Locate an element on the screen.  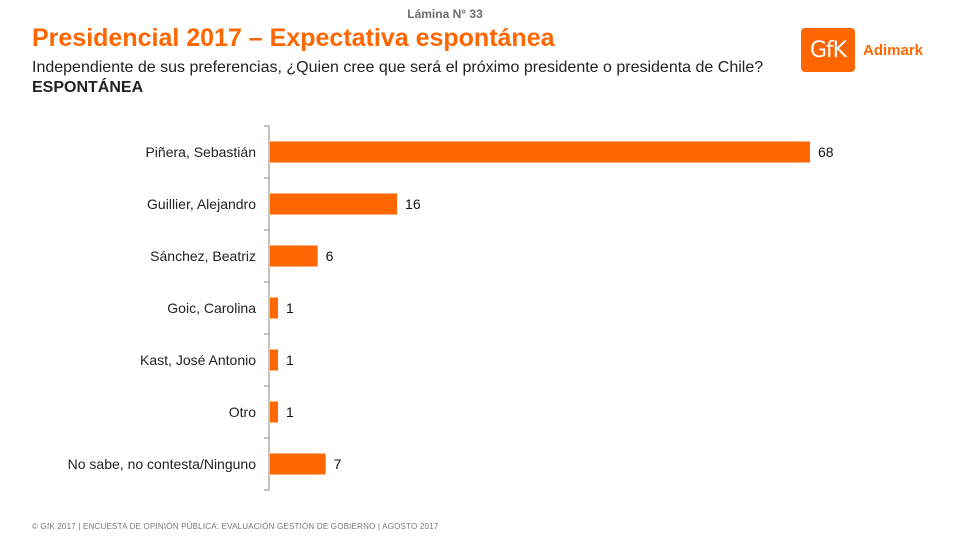
category-label: Otro is located at coordinates (242, 412).